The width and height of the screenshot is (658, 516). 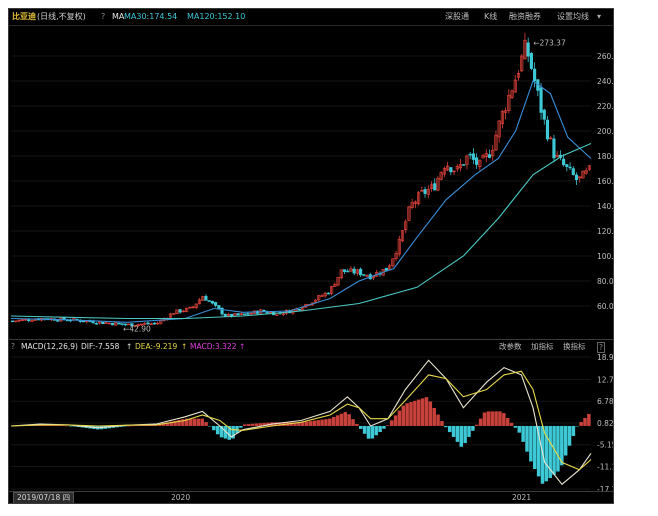 What do you see at coordinates (156, 346) in the screenshot?
I see `dea-value: DEA:-9.219` at bounding box center [156, 346].